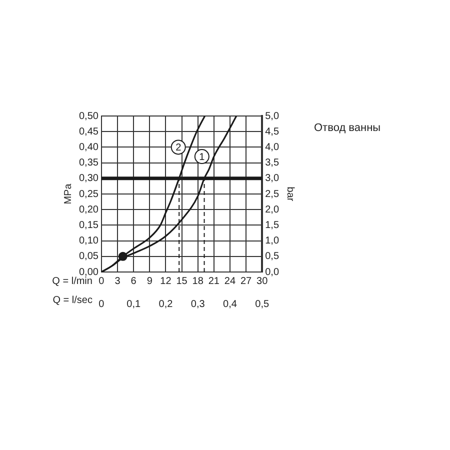 This screenshot has height=450, width=450. I want to click on x2-tick-label: 0,5, so click(262, 304).